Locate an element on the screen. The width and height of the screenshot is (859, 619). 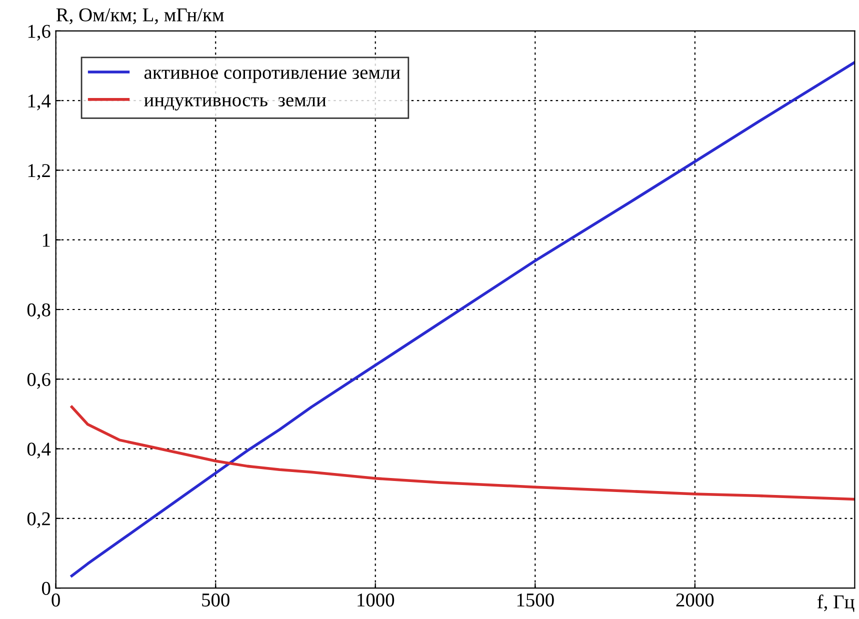
x-tick-label: 1500 is located at coordinates (535, 600).